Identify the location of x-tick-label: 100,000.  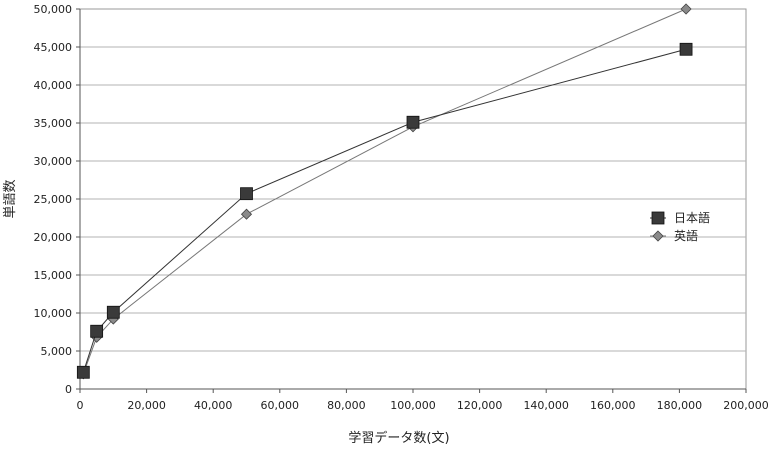
(413, 405).